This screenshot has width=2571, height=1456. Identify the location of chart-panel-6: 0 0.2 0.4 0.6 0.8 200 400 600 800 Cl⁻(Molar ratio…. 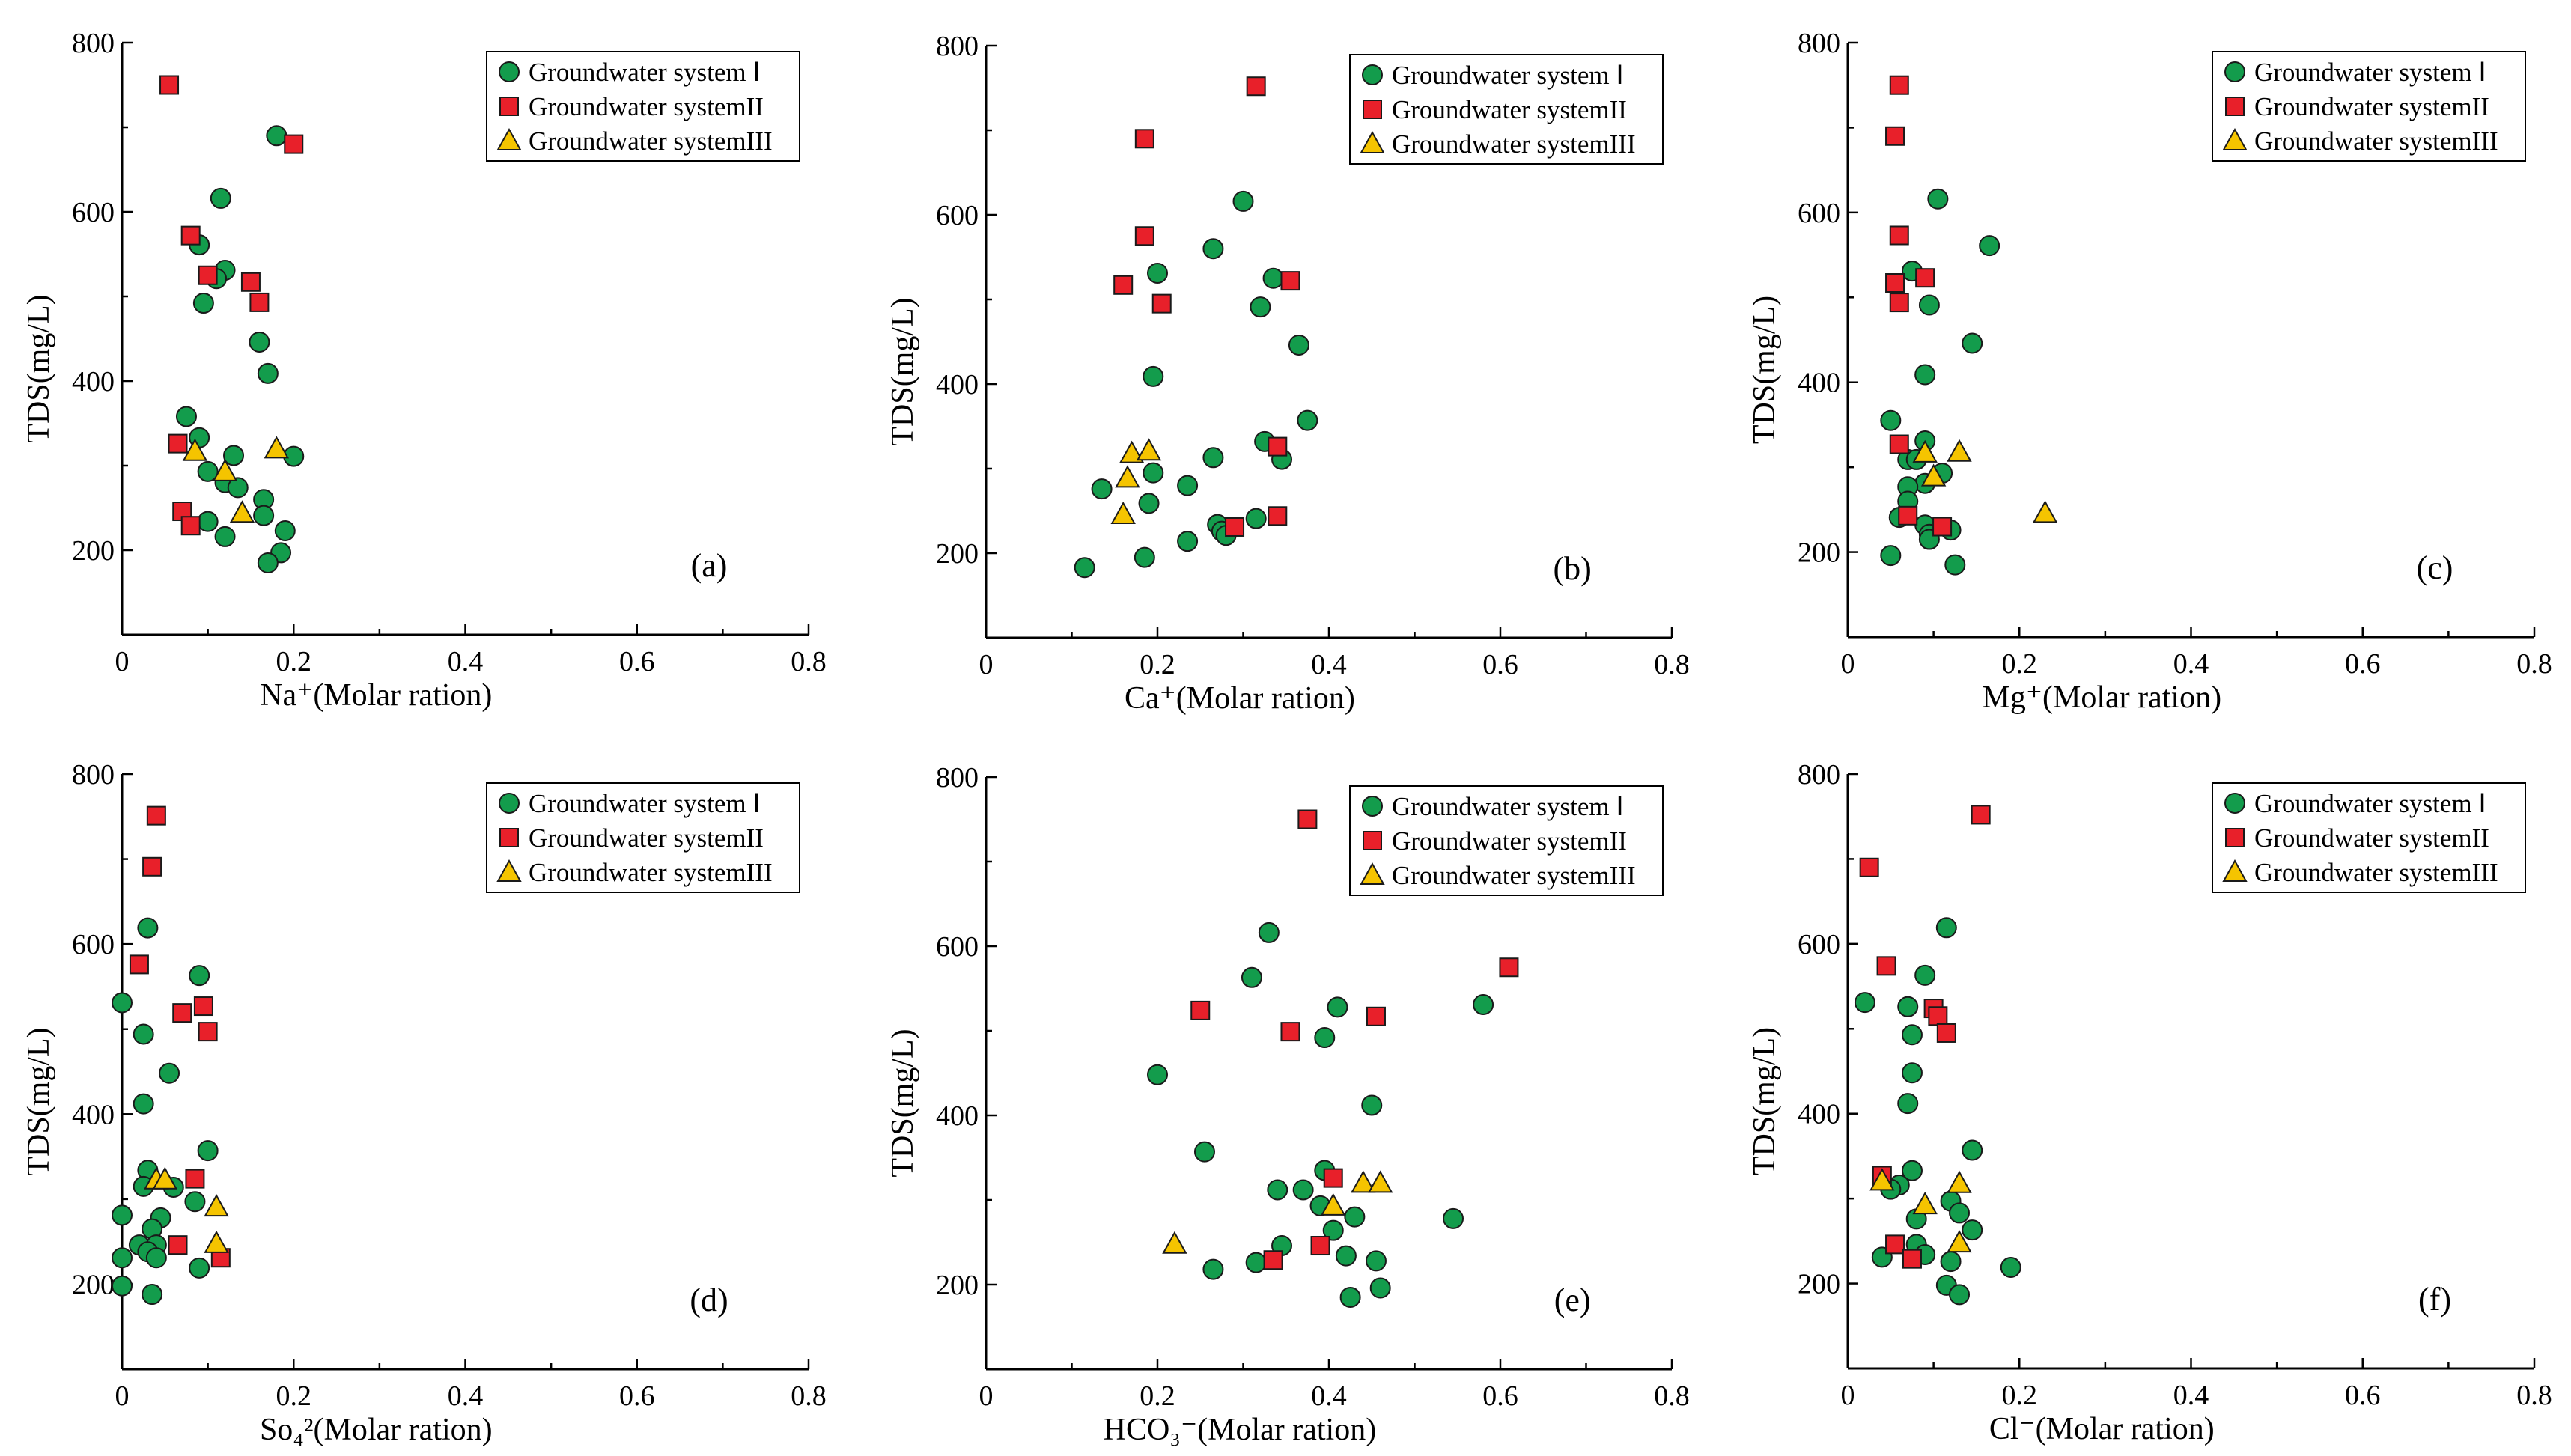
(2149, 1102).